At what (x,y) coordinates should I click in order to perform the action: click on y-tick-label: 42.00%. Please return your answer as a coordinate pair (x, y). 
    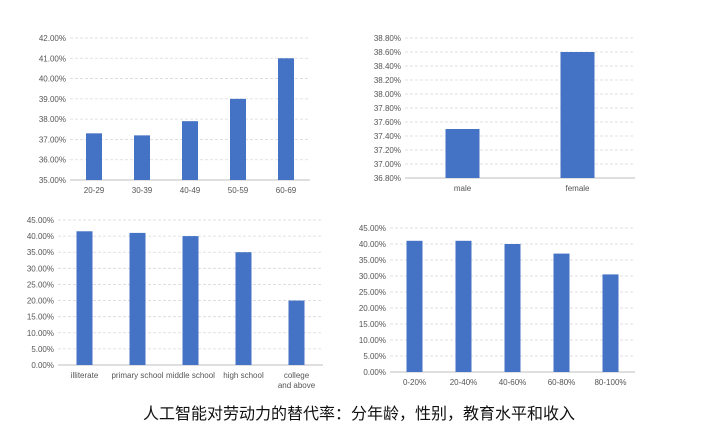
    Looking at the image, I should click on (52, 38).